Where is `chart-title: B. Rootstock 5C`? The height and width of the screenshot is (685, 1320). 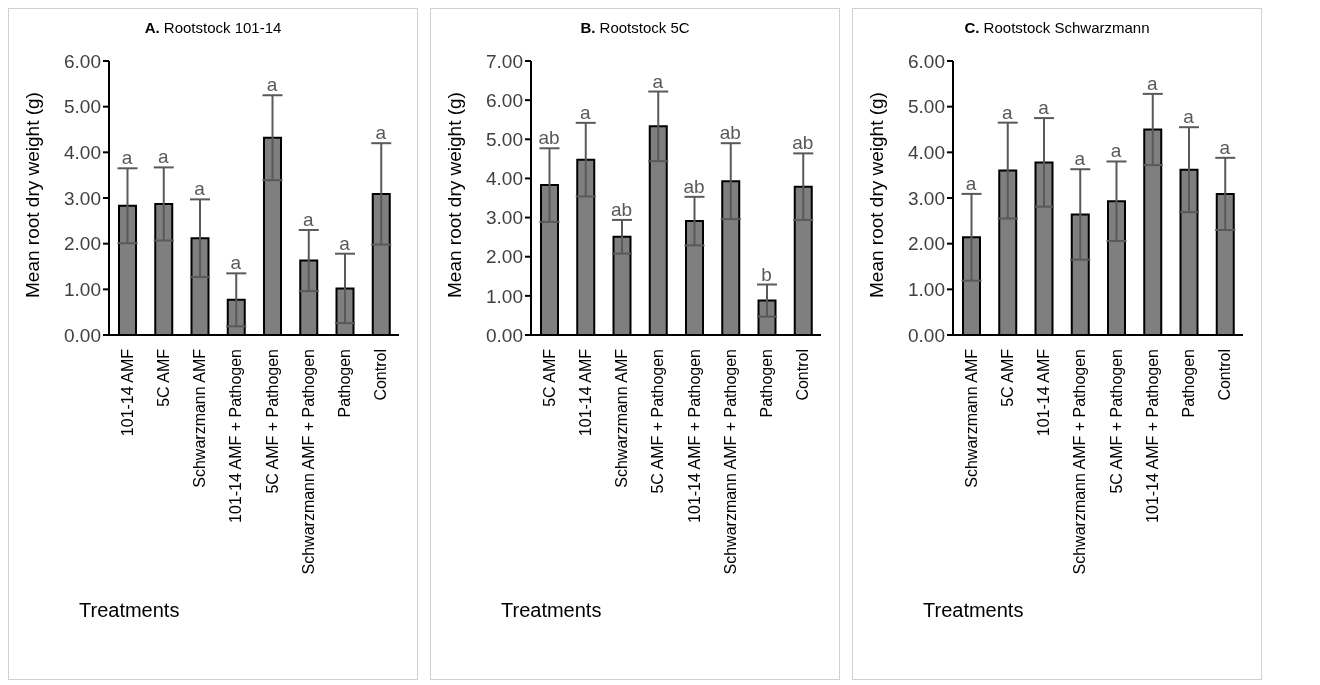 chart-title: B. Rootstock 5C is located at coordinates (635, 27).